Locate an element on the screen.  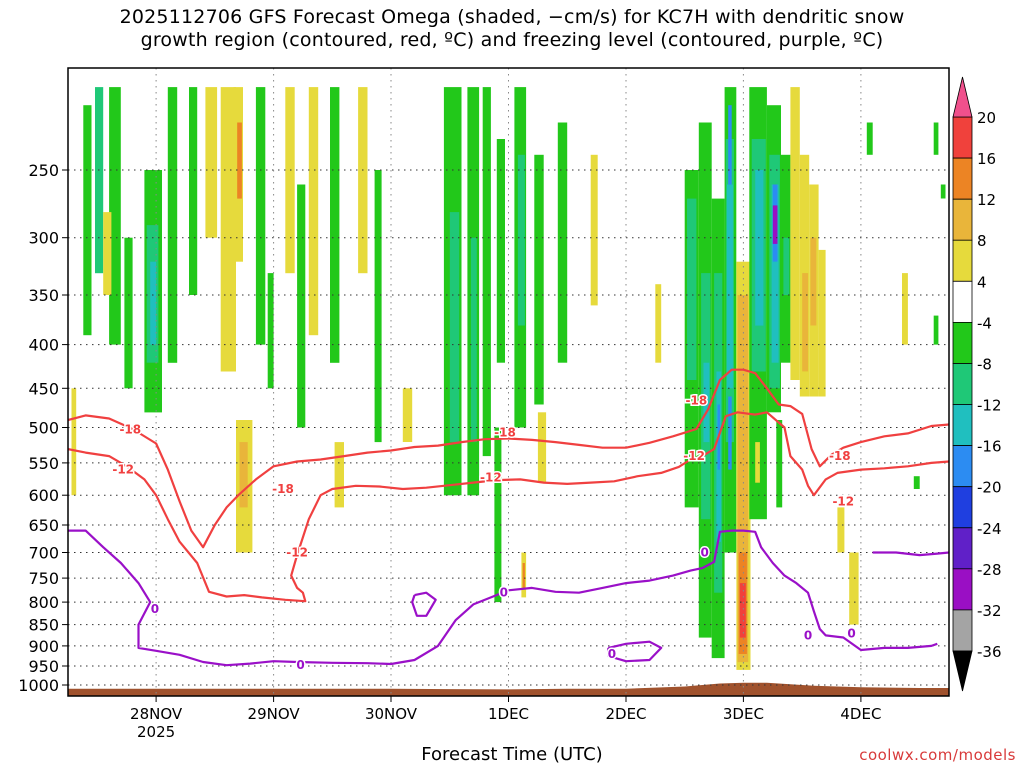
x-tick-label: 30NOV is located at coordinates (391, 714).